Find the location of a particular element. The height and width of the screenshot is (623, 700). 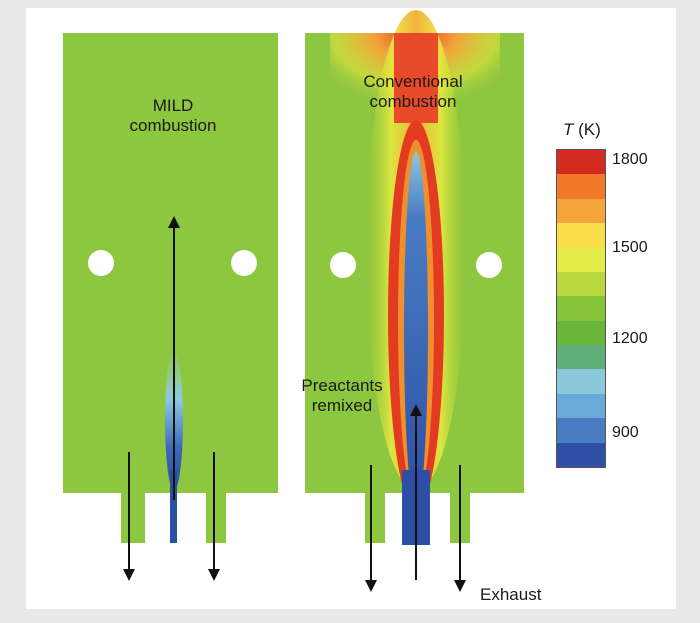

scale-border is located at coordinates (581, 308).